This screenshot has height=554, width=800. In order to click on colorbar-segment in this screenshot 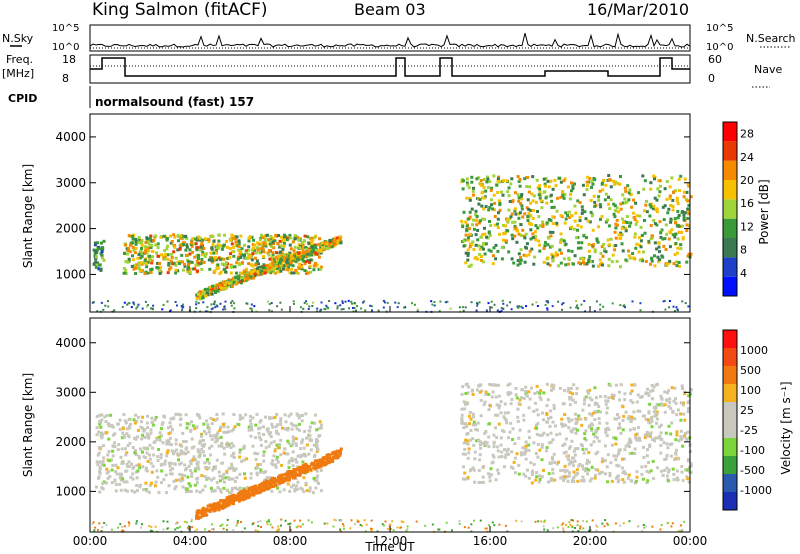, I will do `click(730, 228)`.